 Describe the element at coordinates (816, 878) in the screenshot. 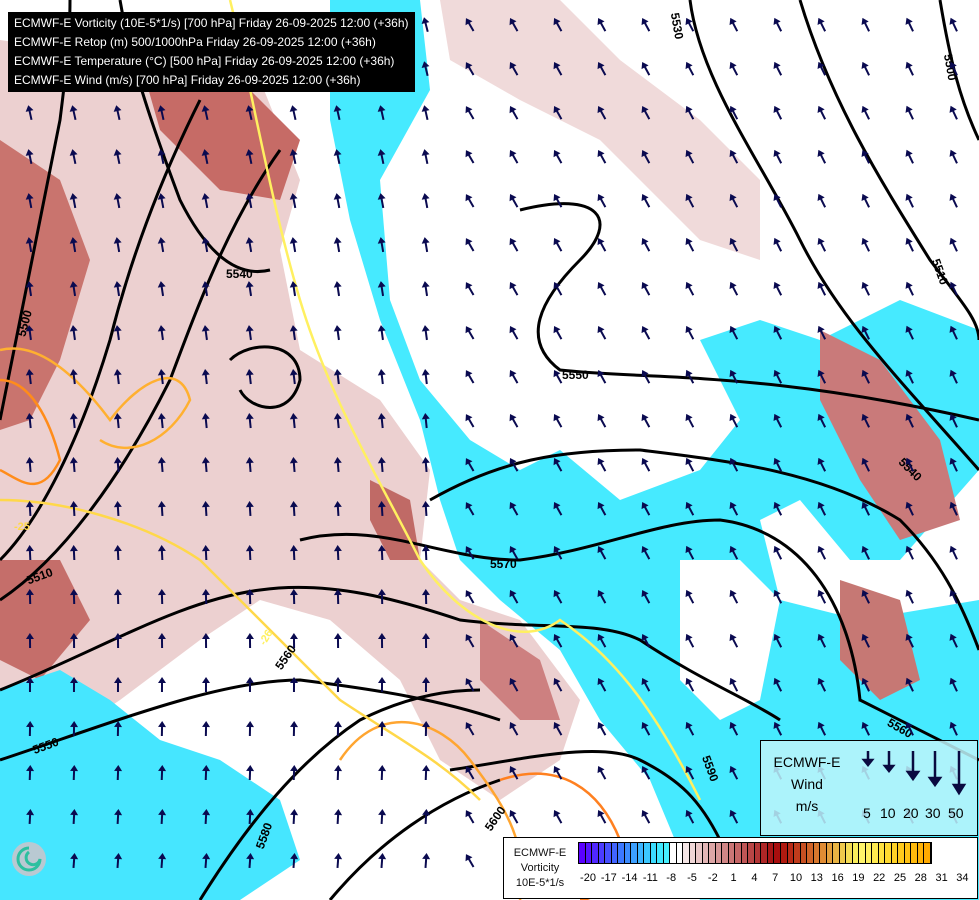

I see `colorbar-tick-label: 13` at that location.